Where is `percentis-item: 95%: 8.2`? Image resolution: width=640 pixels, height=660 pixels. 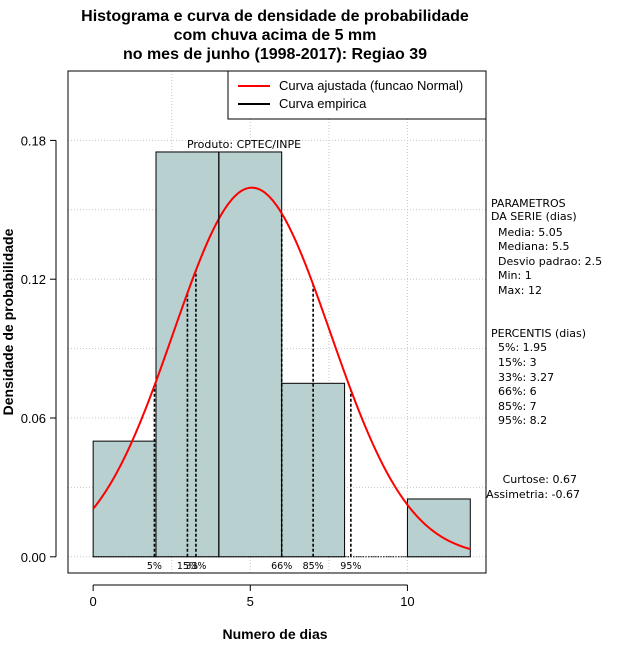 percentis-item: 95%: 8.2 is located at coordinates (522, 420).